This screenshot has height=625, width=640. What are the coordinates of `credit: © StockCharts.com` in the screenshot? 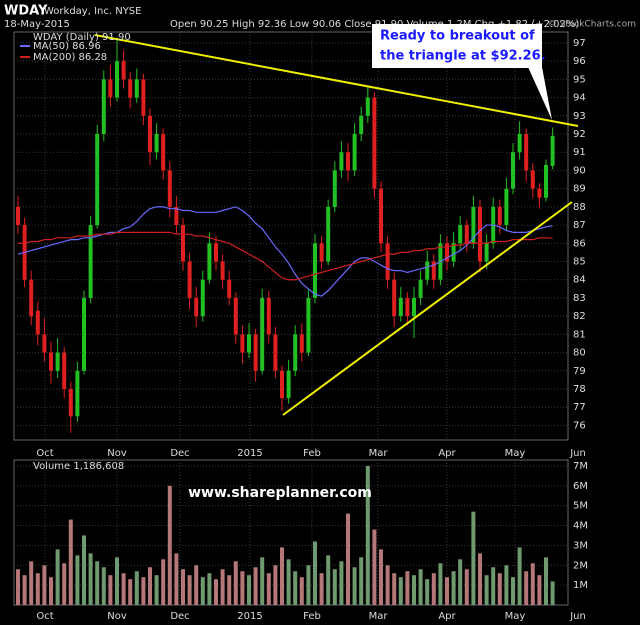 It's located at (592, 25).